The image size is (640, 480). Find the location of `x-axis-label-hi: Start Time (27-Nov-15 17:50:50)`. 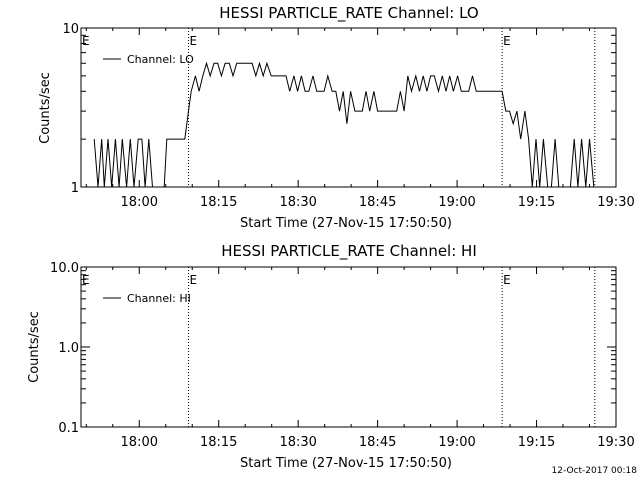

x-axis-label-hi: Start Time (27-Nov-15 17:50:50) is located at coordinates (346, 463).